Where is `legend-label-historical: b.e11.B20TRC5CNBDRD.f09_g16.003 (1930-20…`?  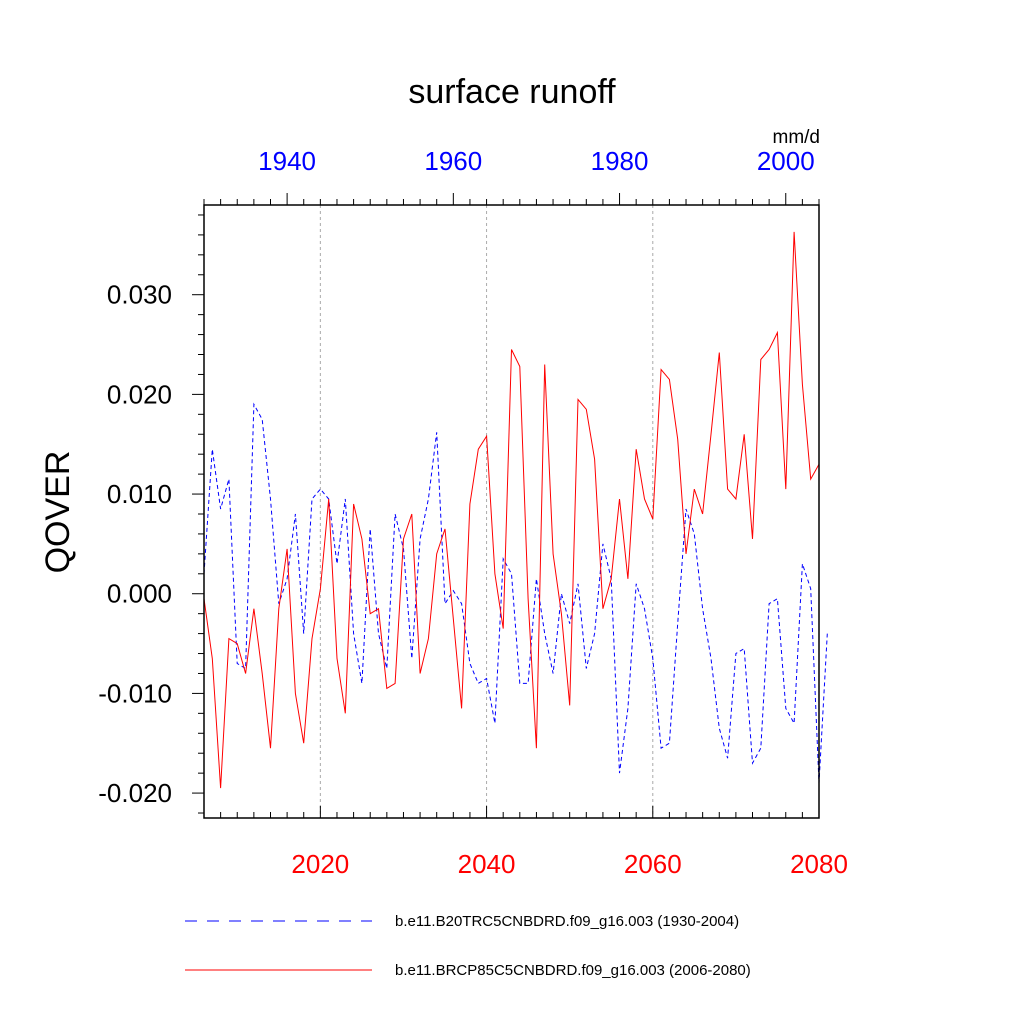 legend-label-historical: b.e11.B20TRC5CNBDRD.f09_g16.003 (1930-20… is located at coordinates (567, 921).